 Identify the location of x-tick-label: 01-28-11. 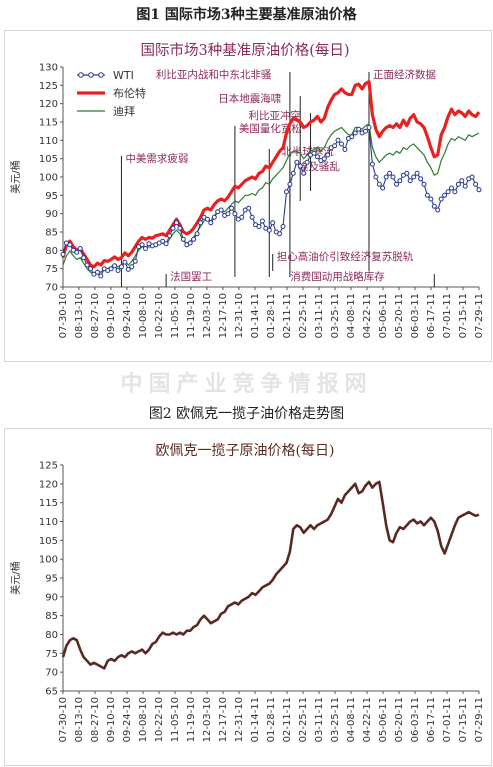
(271, 719).